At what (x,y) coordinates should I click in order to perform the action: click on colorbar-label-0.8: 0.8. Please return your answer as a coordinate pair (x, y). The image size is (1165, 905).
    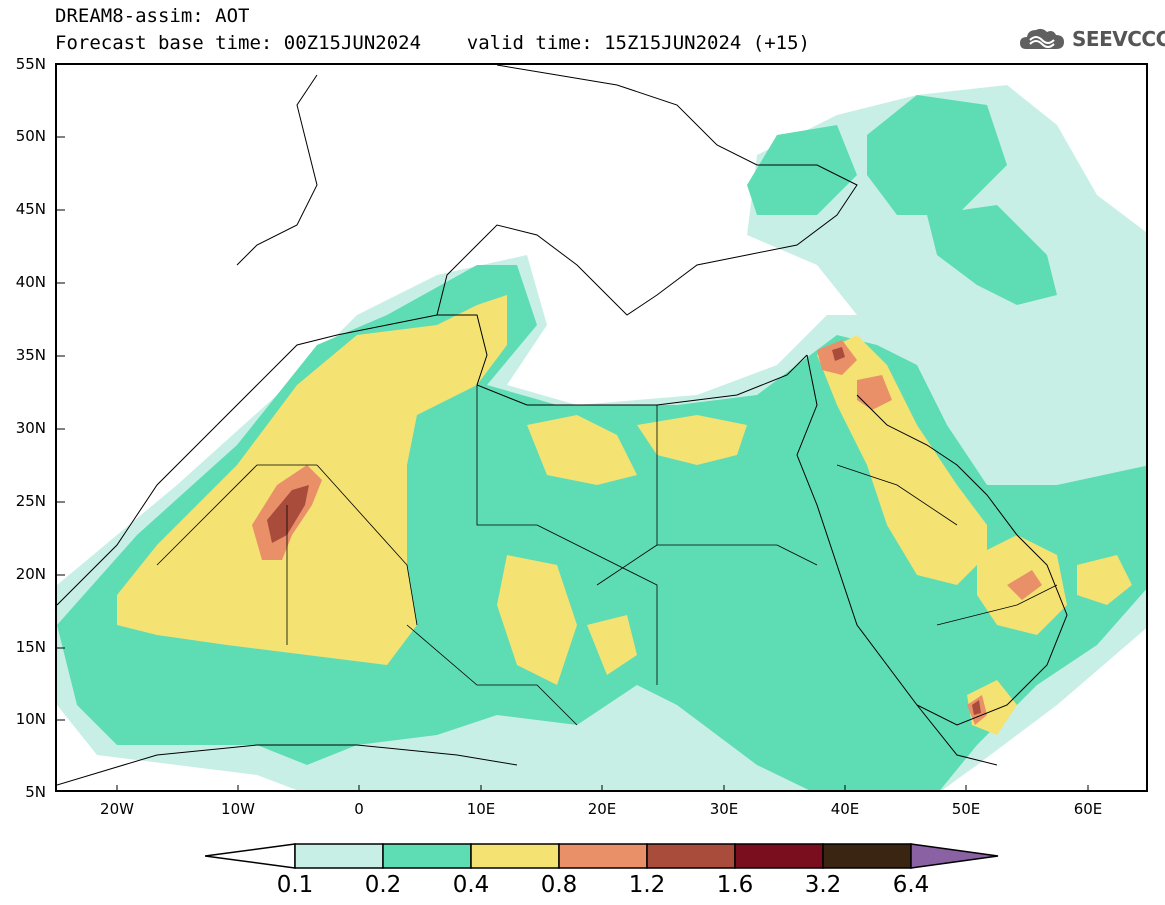
    Looking at the image, I should click on (559, 885).